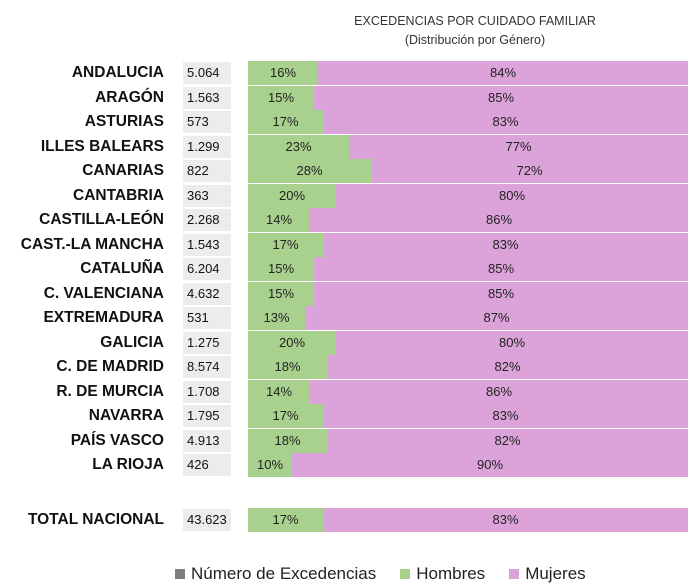 The height and width of the screenshot is (588, 696). I want to click on row-6: CASTILLA-LEÓN 2.268 14% 86%, so click(348, 220).